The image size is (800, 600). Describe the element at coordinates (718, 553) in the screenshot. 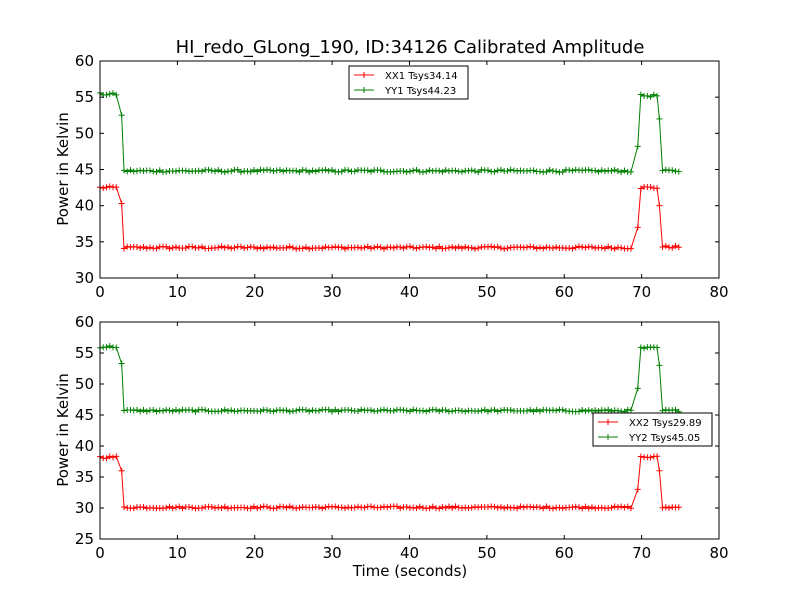

I see `x-tick-label: 80` at that location.